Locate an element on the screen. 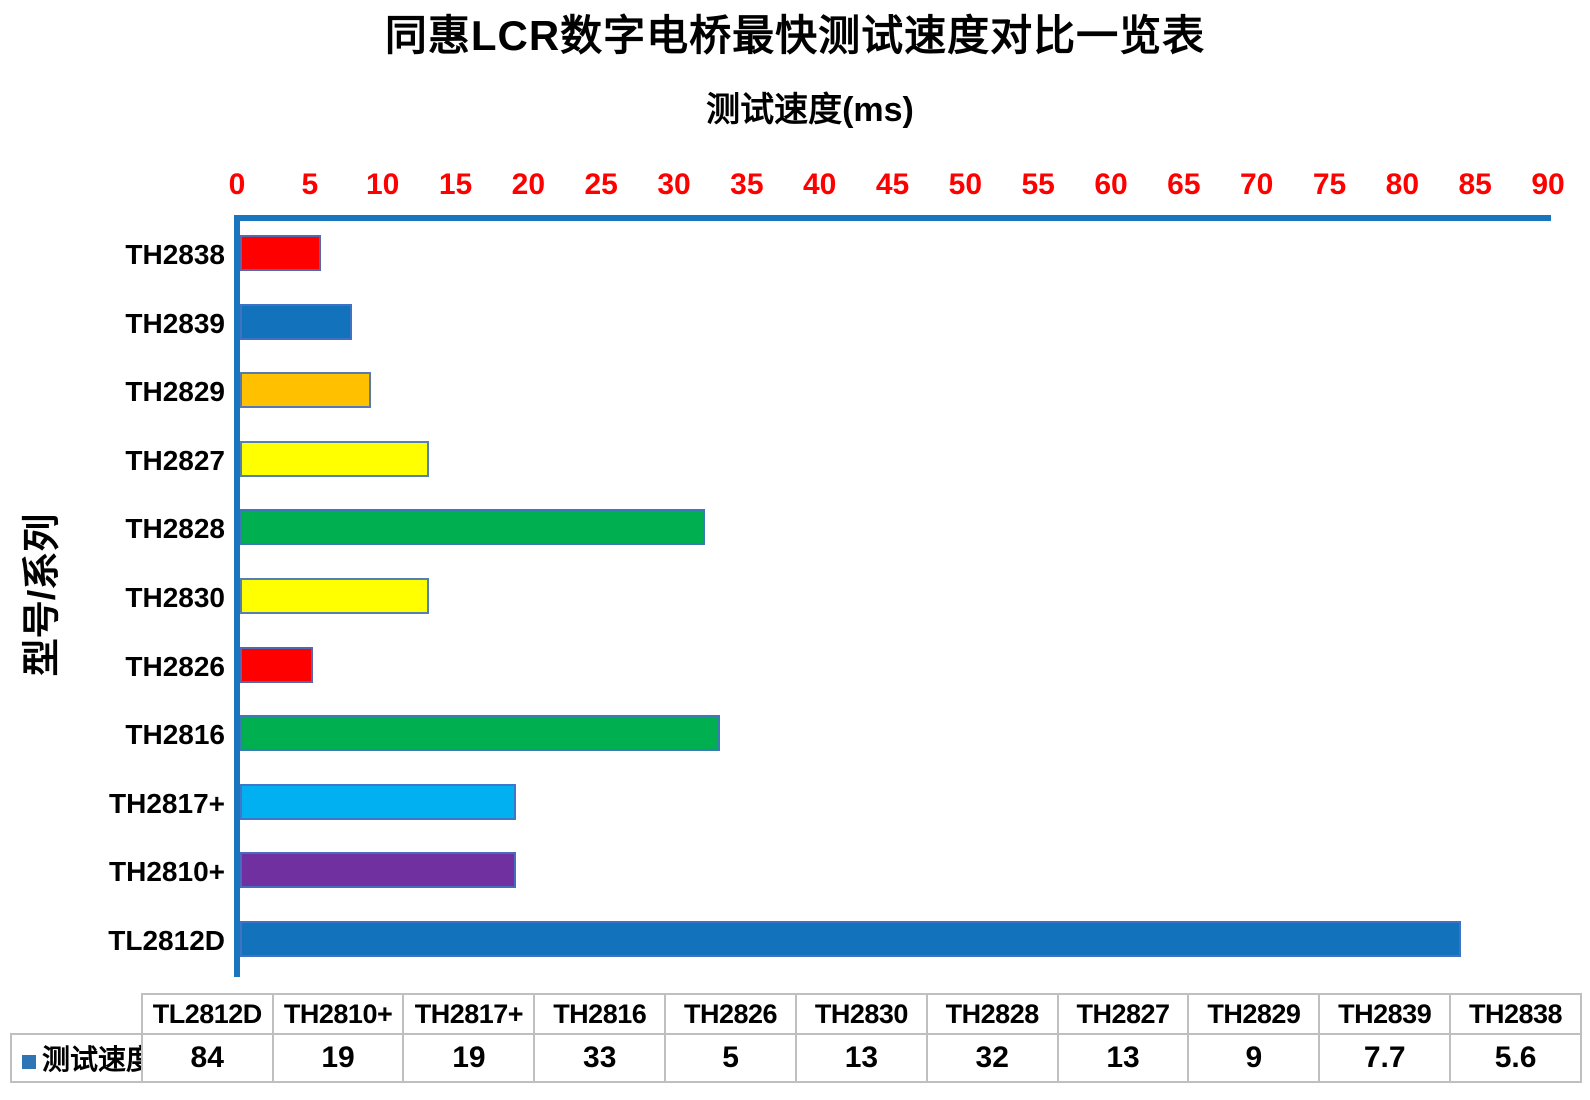  series-legend-label: 测试速度(ms) is located at coordinates (91, 1059).